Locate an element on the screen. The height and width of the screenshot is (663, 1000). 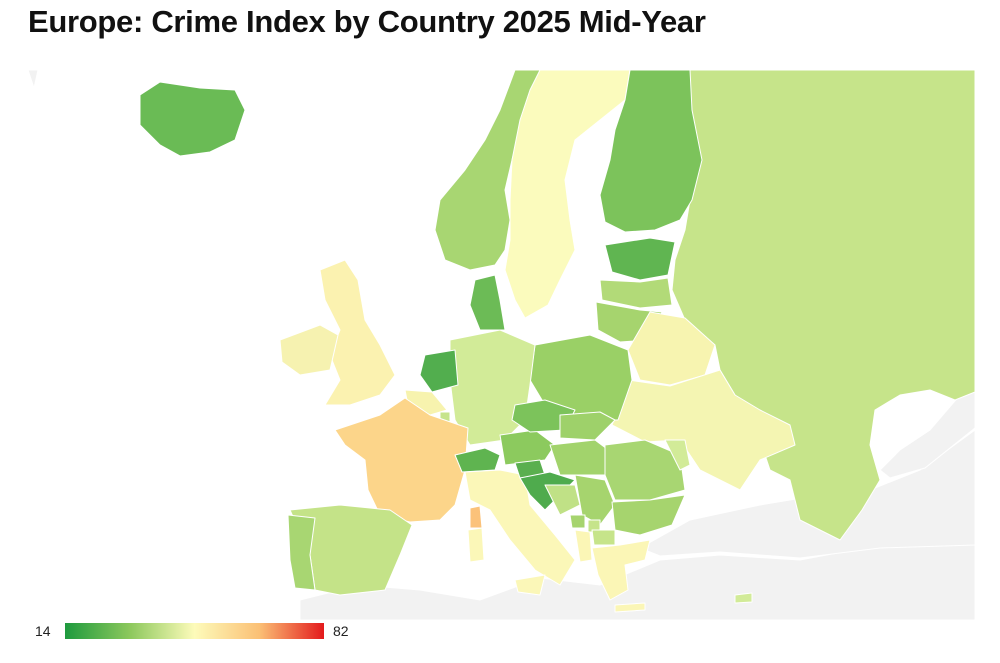
region-north-africa is located at coordinates (637, 579).